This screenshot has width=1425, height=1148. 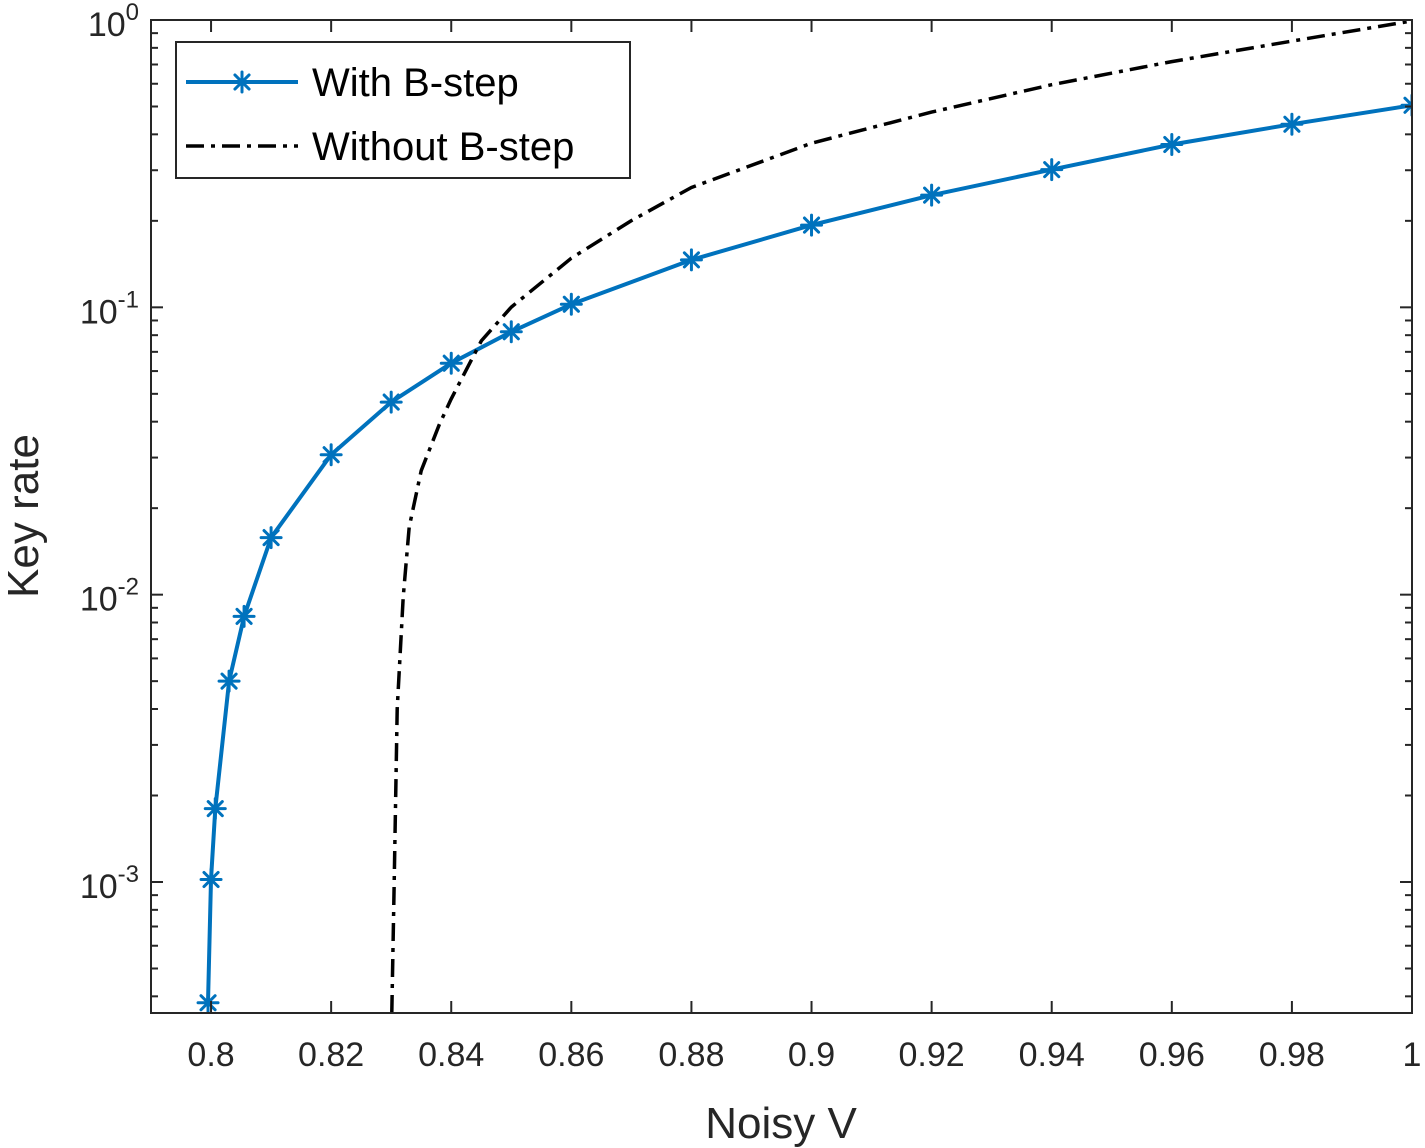 I want to click on legend-marker-with-b-step, so click(x=242, y=82).